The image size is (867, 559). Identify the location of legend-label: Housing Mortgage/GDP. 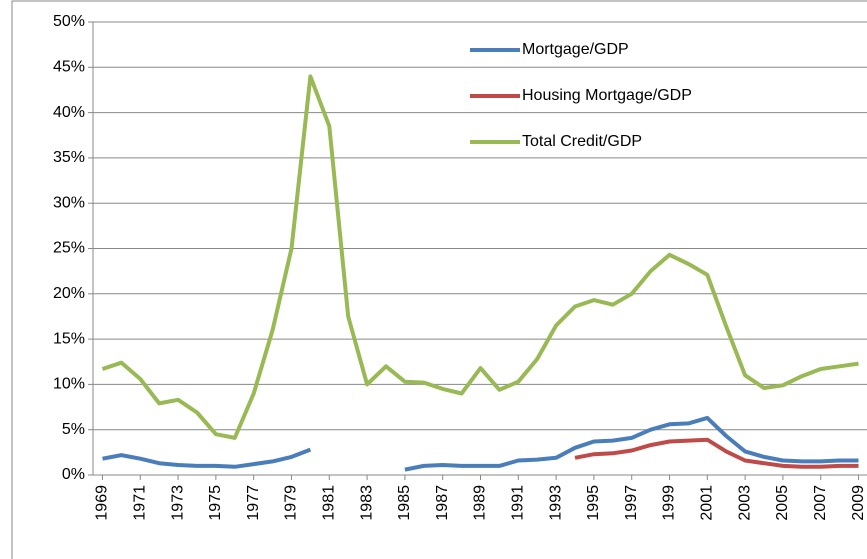
(607, 95).